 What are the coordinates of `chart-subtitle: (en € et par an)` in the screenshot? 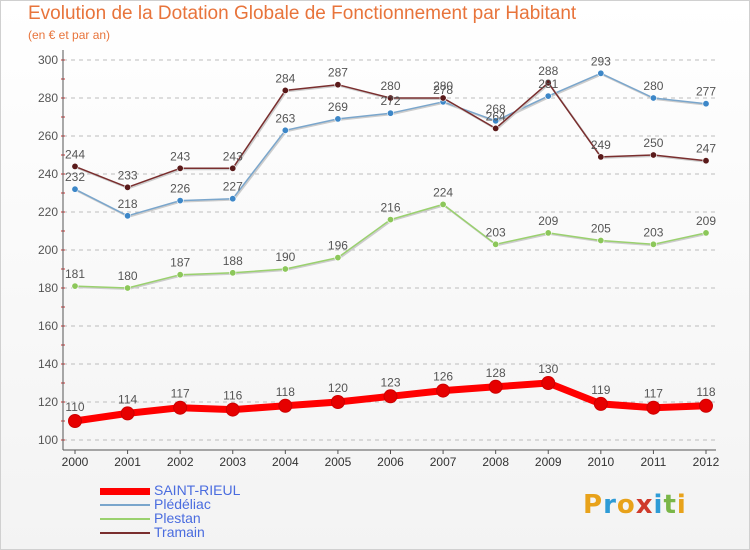 It's located at (69, 35).